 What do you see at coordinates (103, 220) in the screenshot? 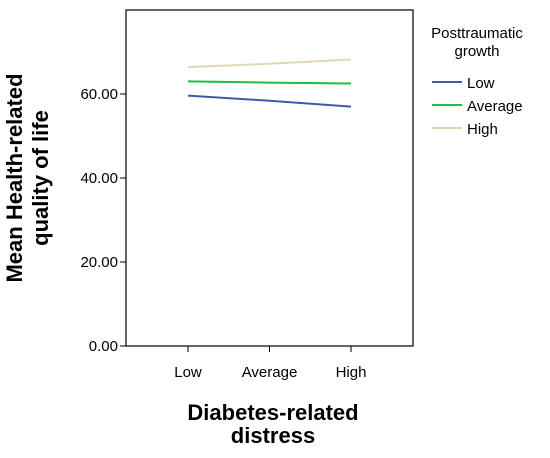
I see `y-axis-ticks: 0.00 20.00 40.00 60.00` at bounding box center [103, 220].